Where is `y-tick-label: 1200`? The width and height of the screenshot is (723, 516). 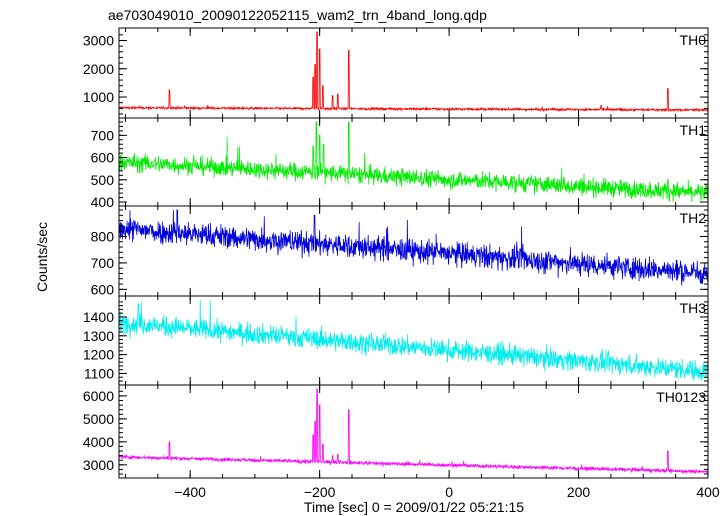 y-tick-label: 1200 is located at coordinates (98, 355).